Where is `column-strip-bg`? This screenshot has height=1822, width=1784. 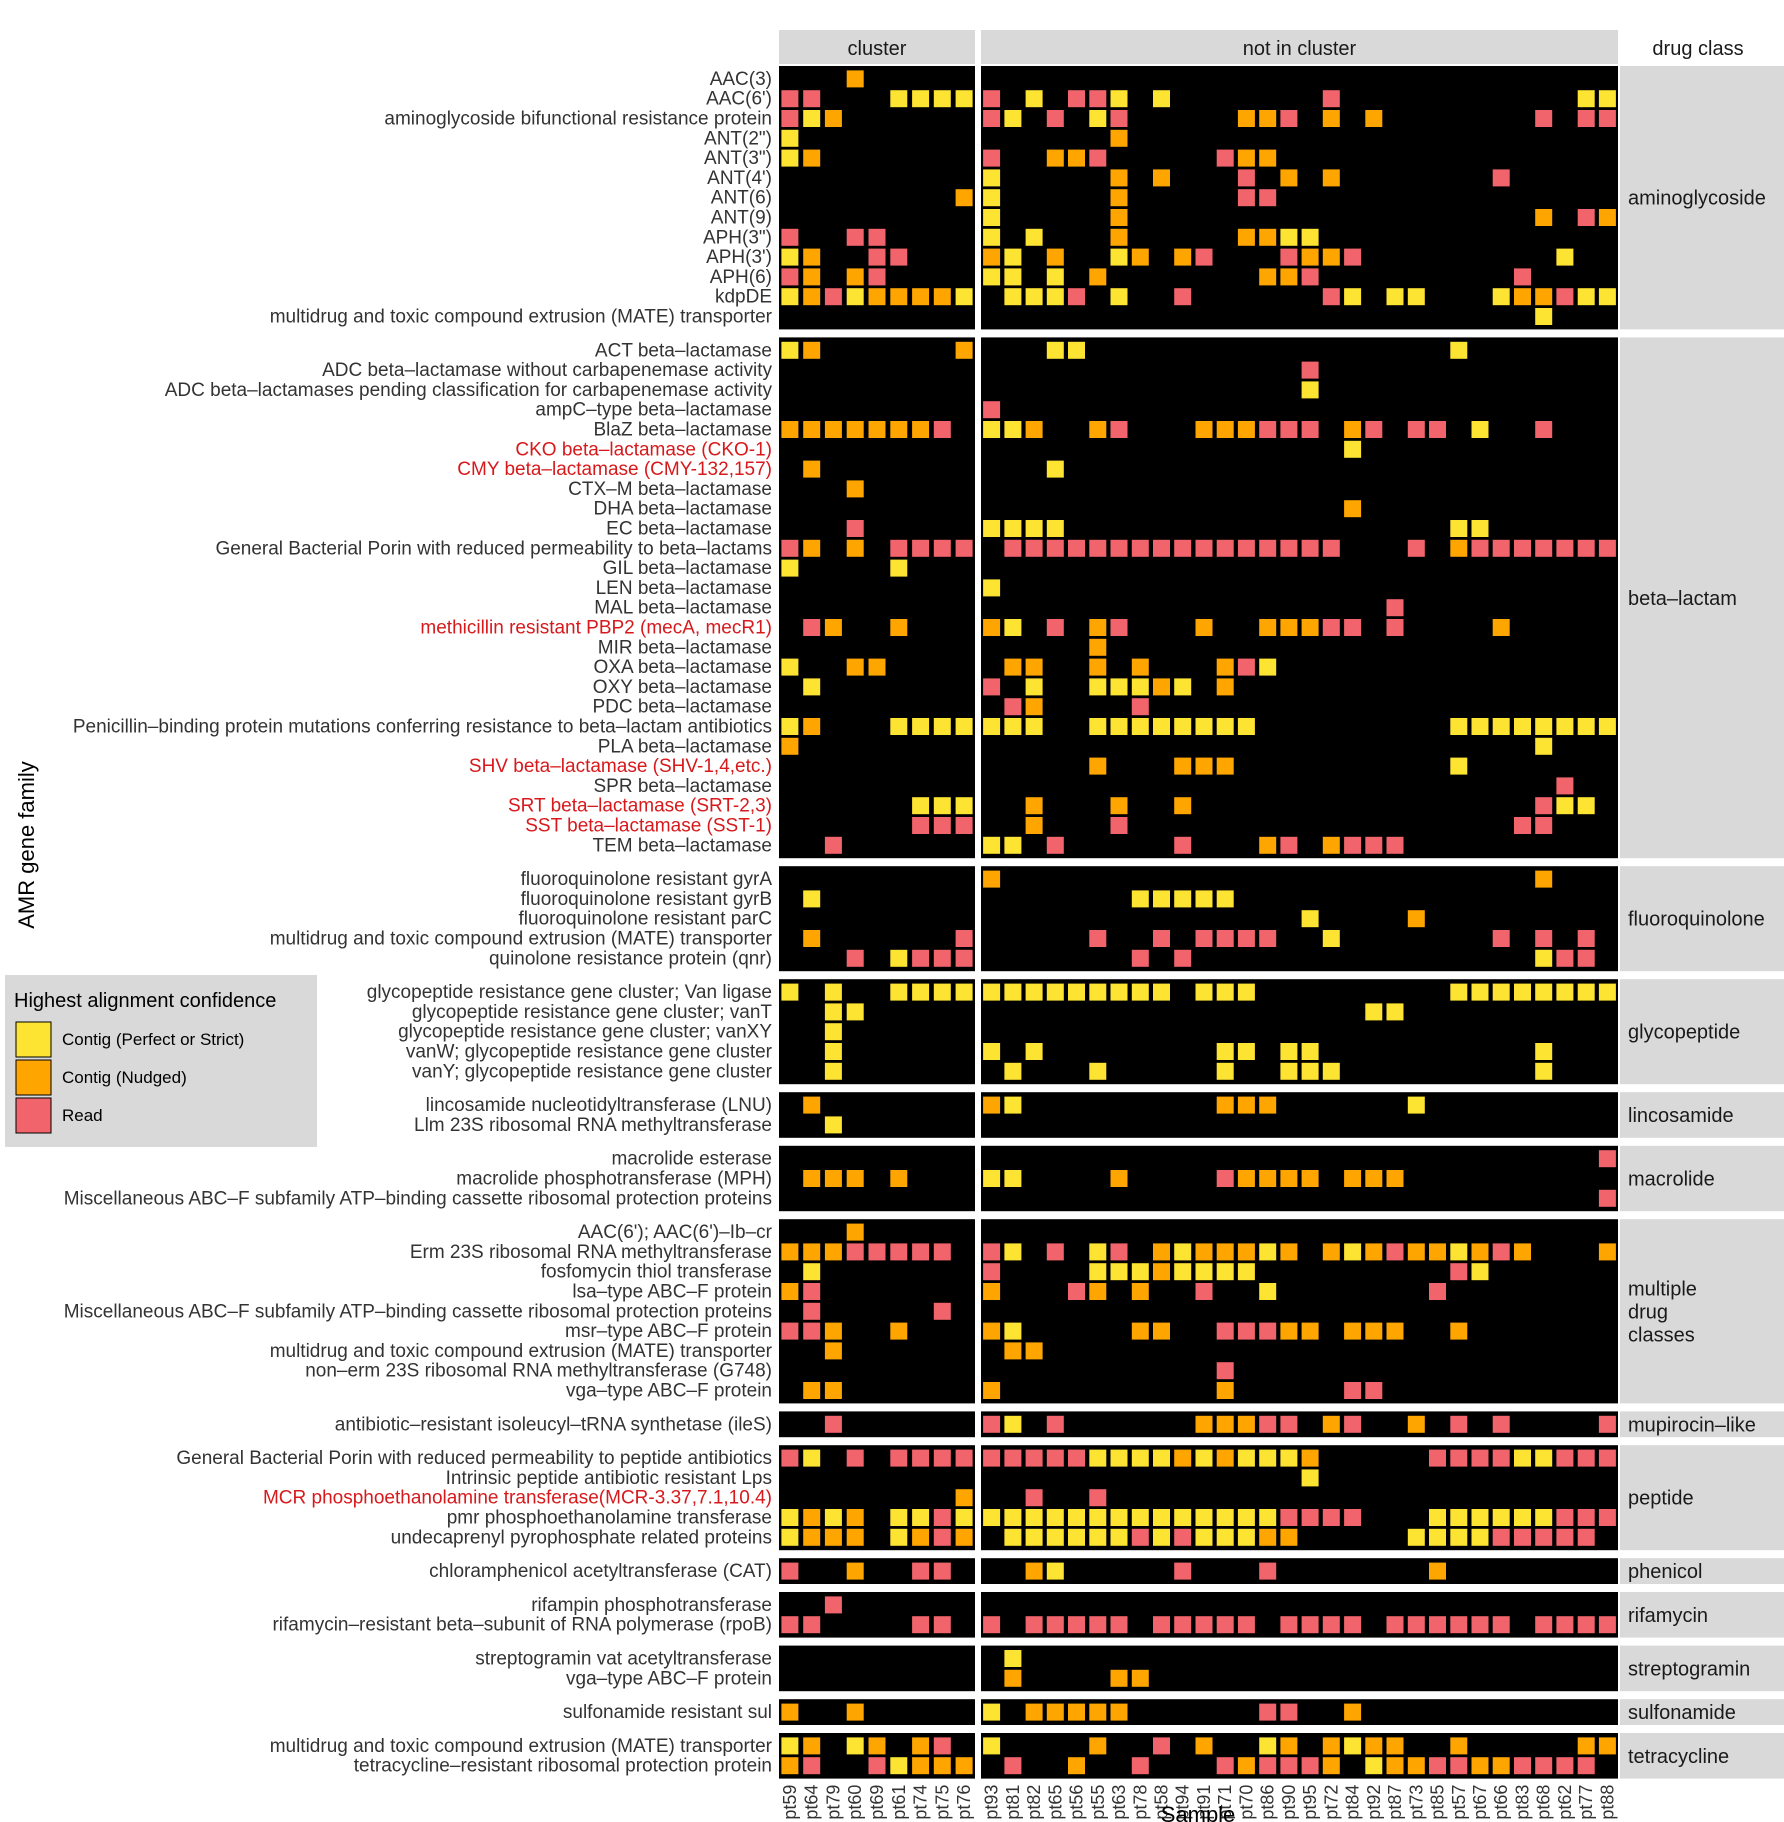
column-strip-bg is located at coordinates (877, 47).